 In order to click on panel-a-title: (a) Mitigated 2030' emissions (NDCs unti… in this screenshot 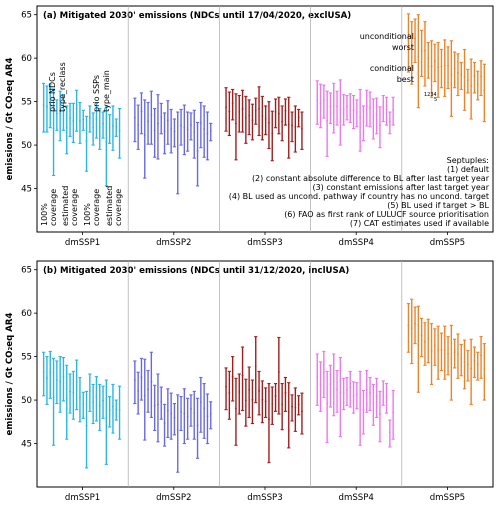, I will do `click(197, 16)`.